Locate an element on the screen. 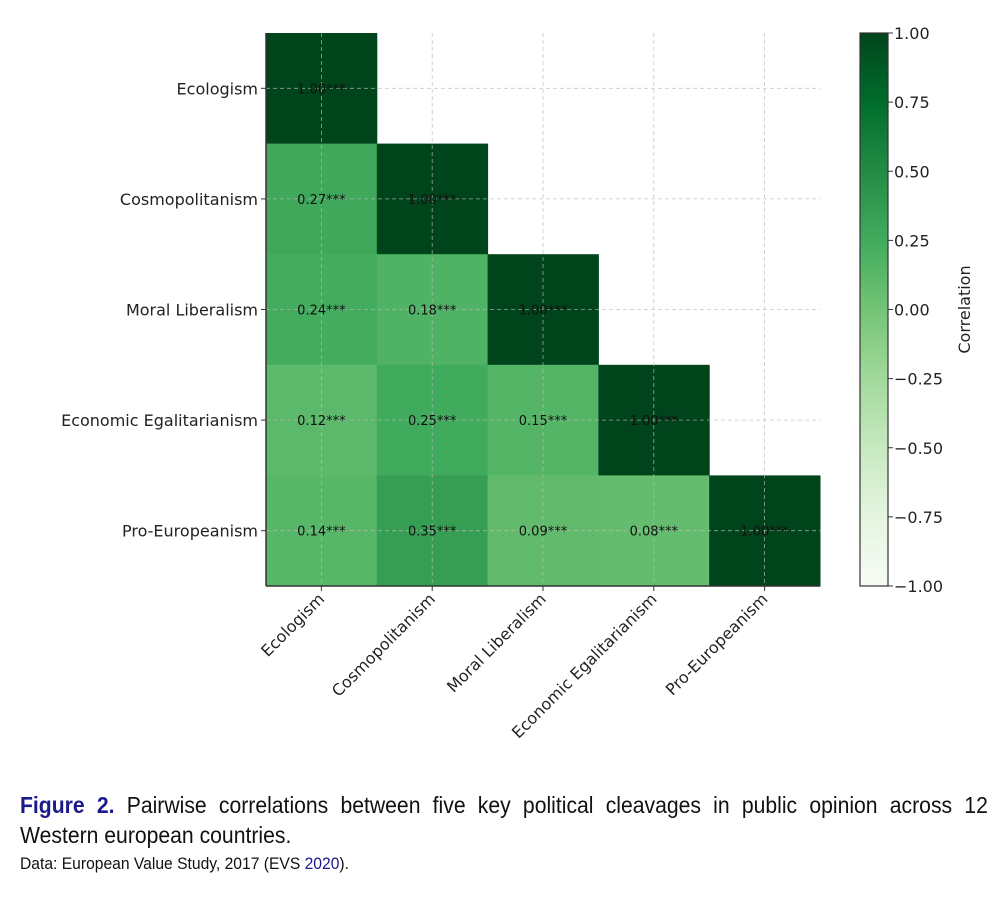 This screenshot has width=1003, height=899. colorbar-label: Correlation is located at coordinates (964, 309).